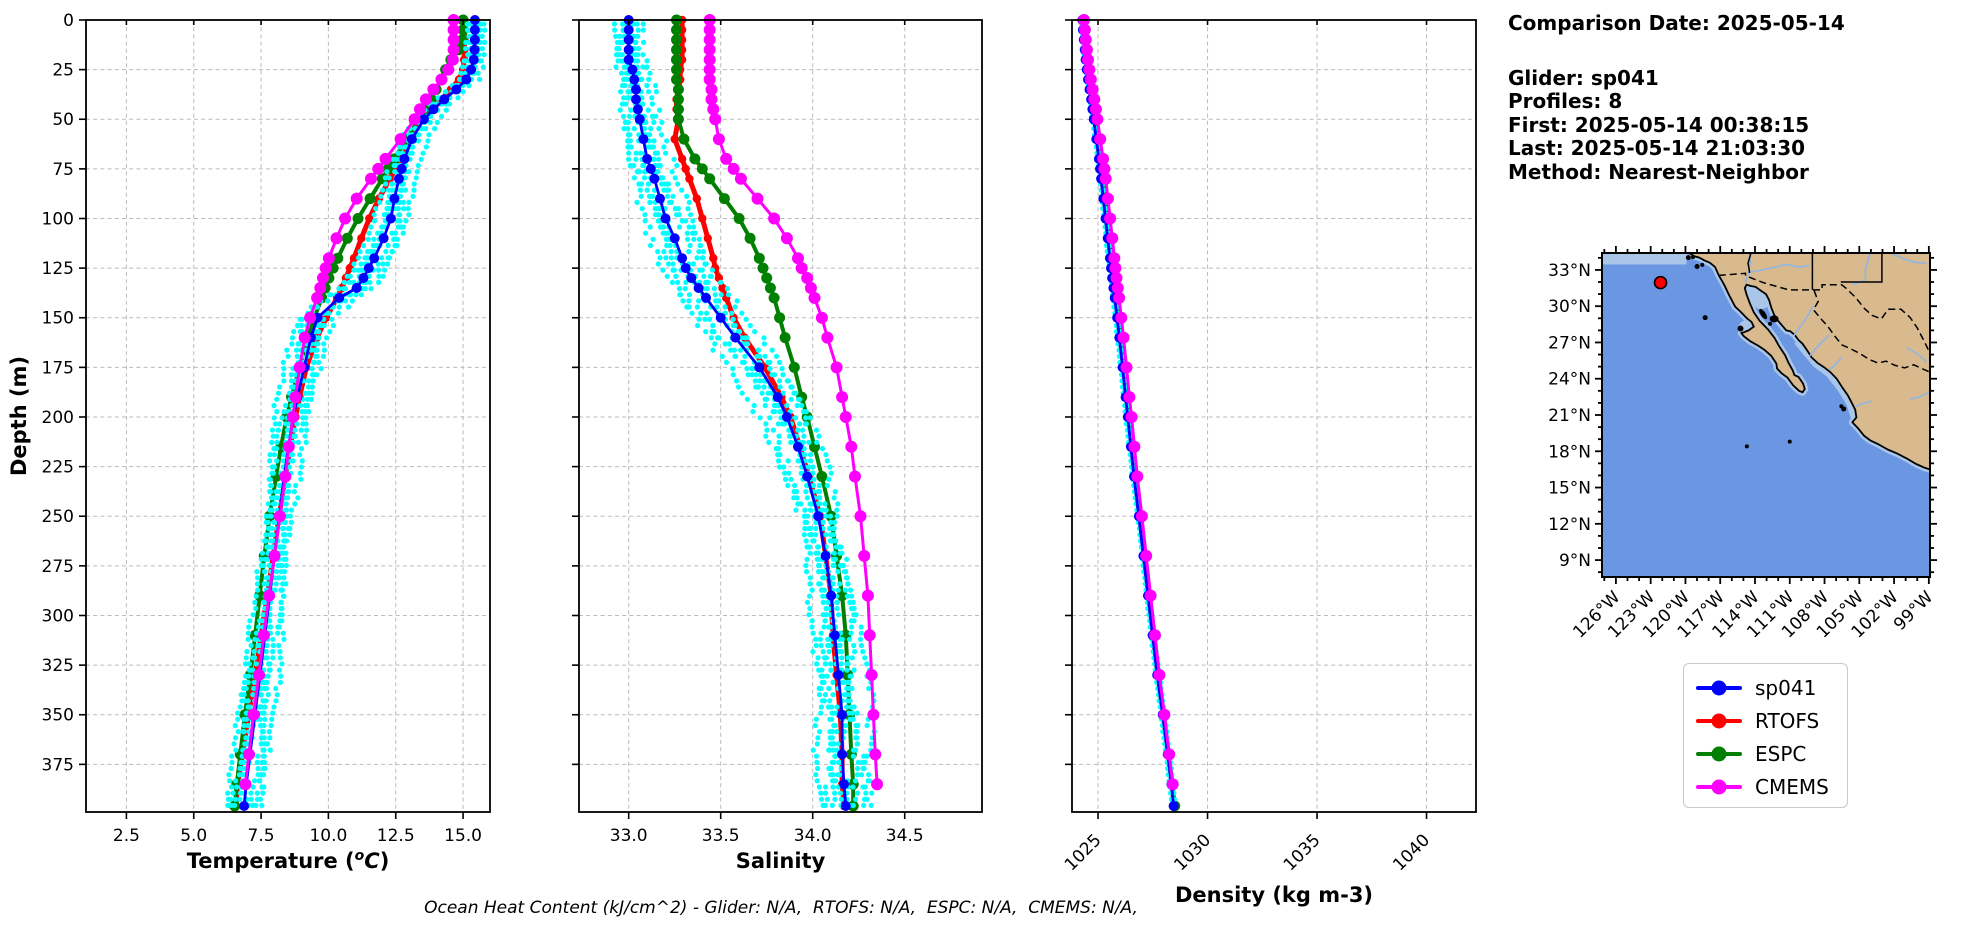  What do you see at coordinates (63, 120) in the screenshot?
I see `depth-tick-label: 50` at bounding box center [63, 120].